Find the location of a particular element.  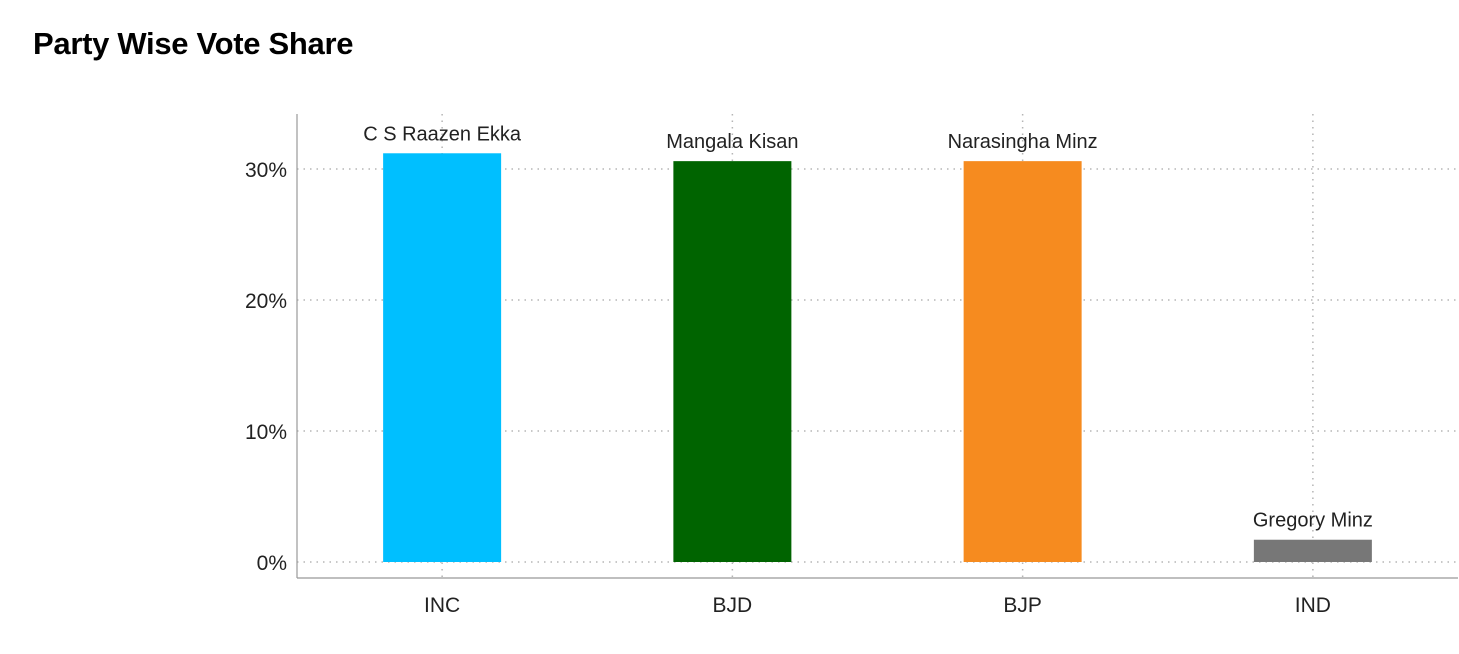

y-tick-label: 30% is located at coordinates (266, 170).